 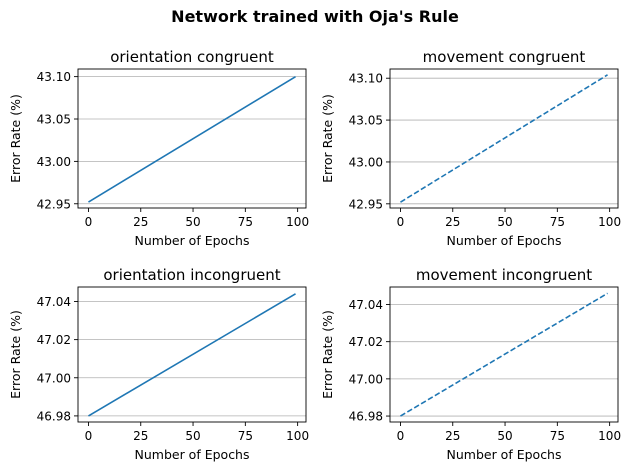 I want to click on subplot-title: orientation incongruent, so click(x=191, y=275).